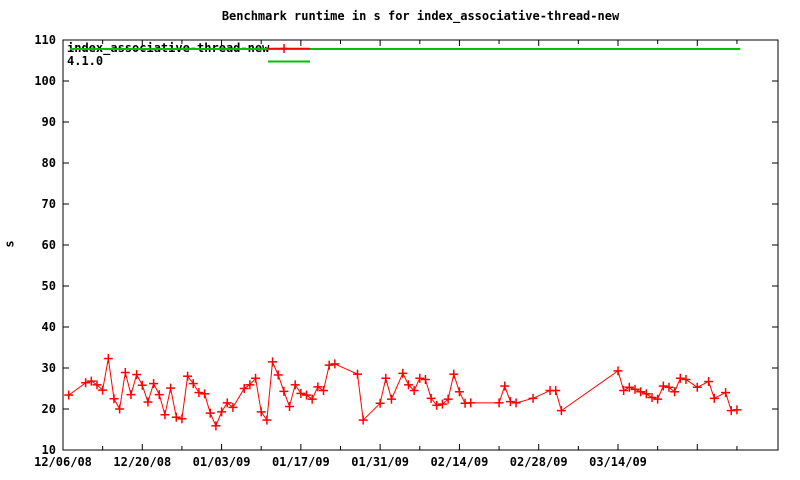 The width and height of the screenshot is (800, 480). Describe the element at coordinates (618, 462) in the screenshot. I see `x-tick-label: 03/14/09` at that location.